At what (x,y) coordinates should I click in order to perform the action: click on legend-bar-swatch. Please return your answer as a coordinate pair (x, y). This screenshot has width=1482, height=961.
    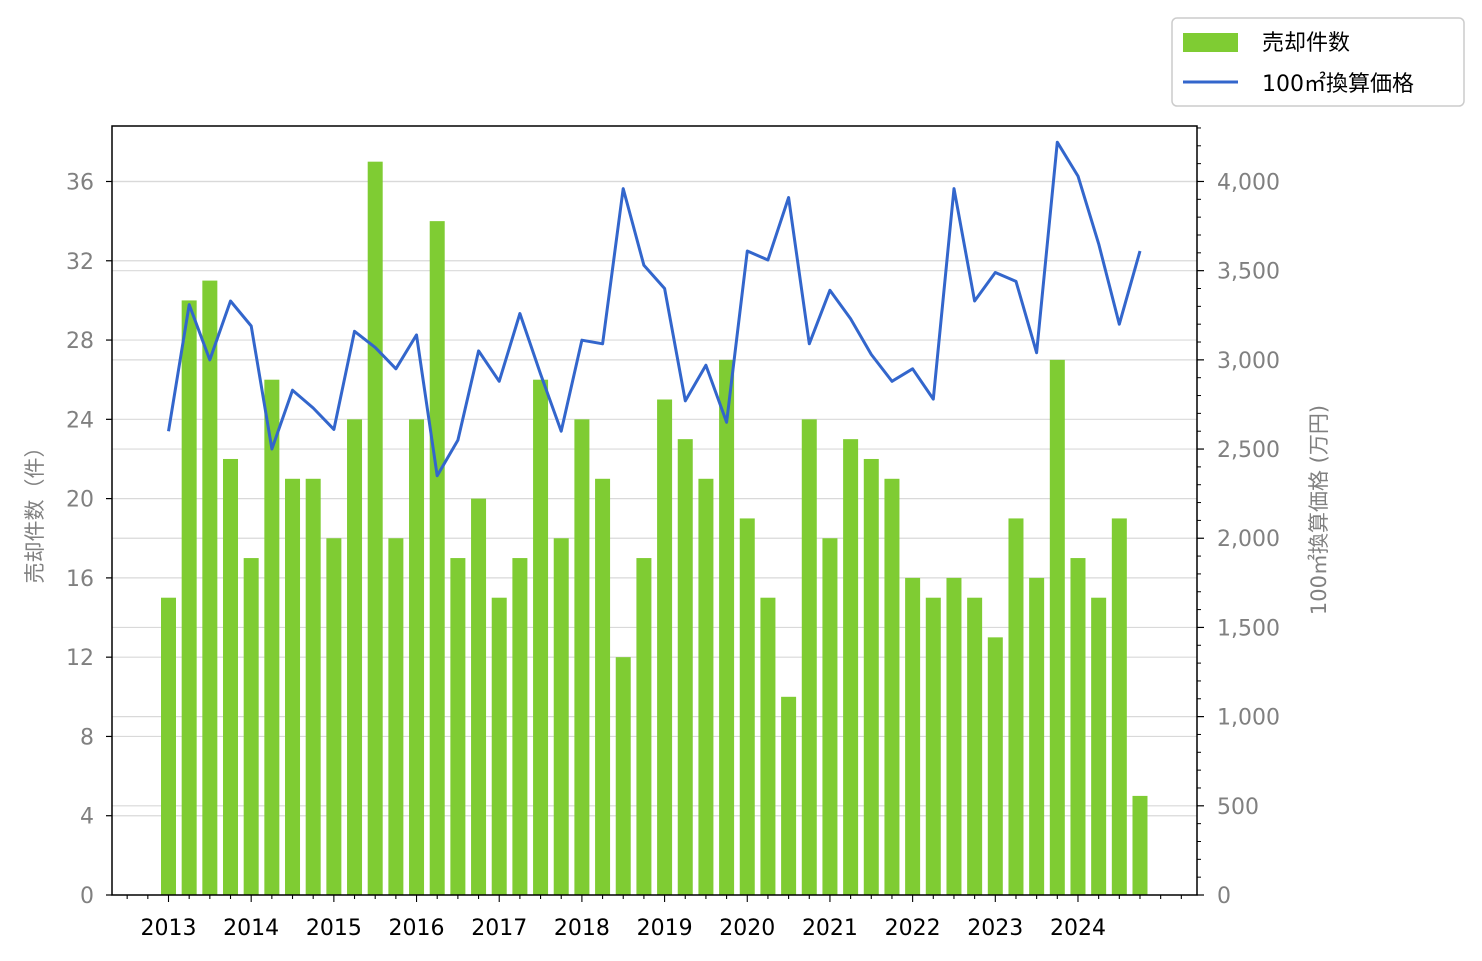
    Looking at the image, I should click on (1210, 42).